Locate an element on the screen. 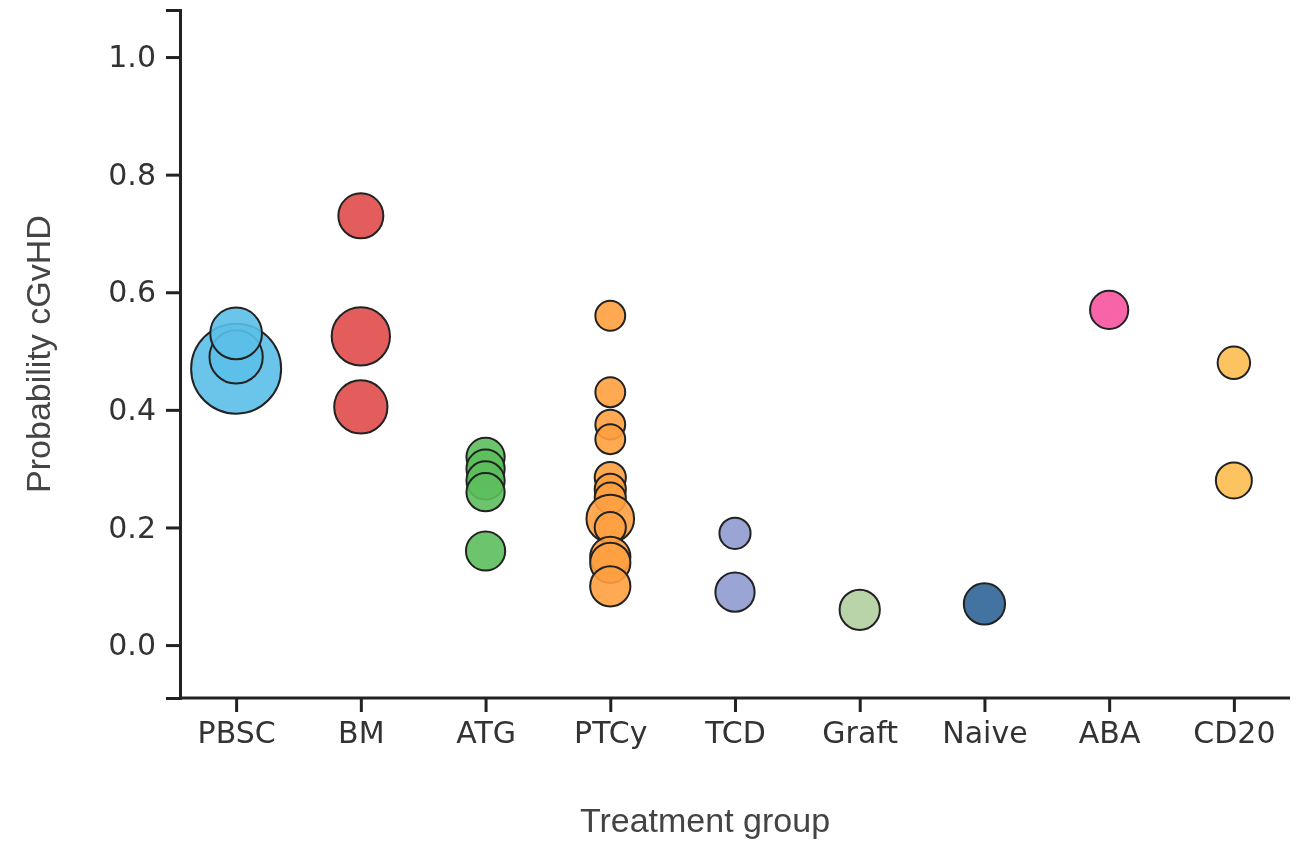  x-tick-label: PBSC is located at coordinates (236, 733).